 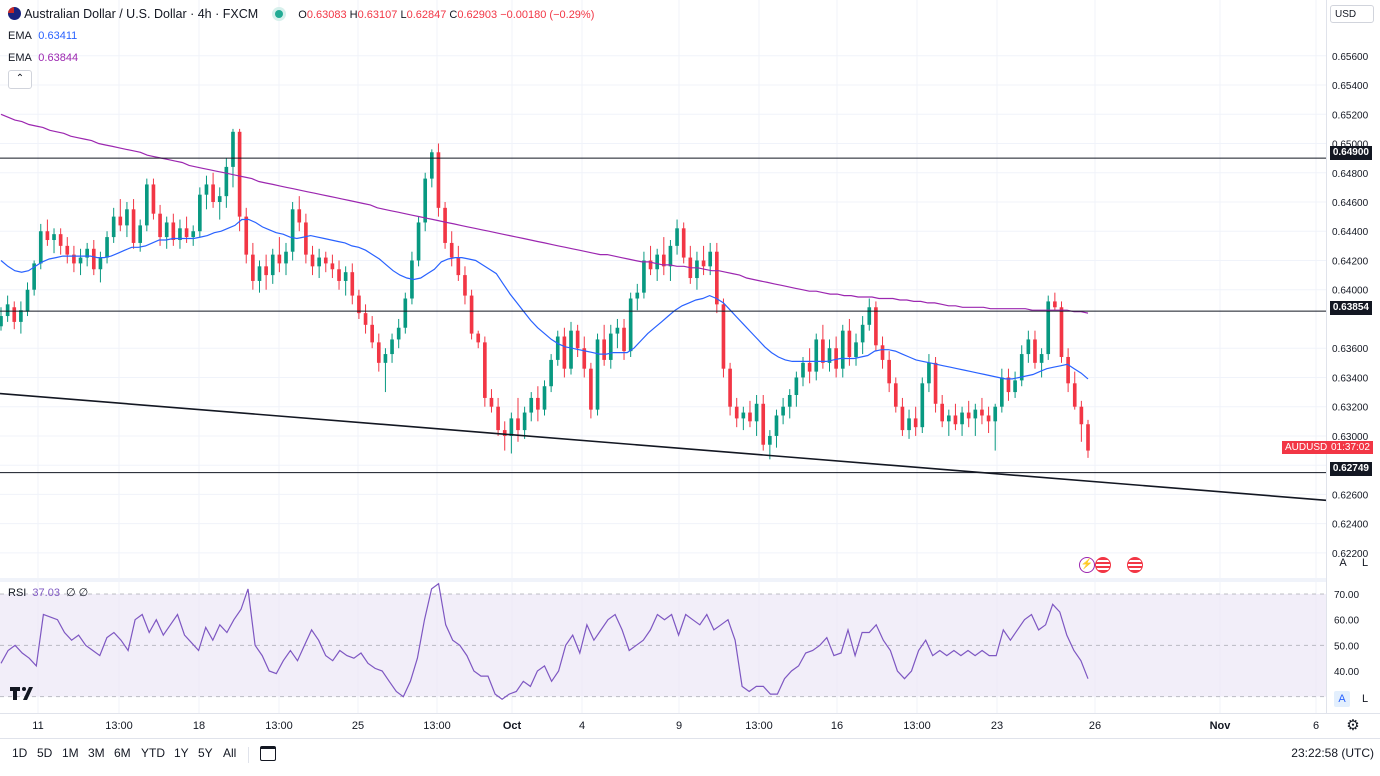 I want to click on range-1y: 1Y, so click(x=181, y=753).